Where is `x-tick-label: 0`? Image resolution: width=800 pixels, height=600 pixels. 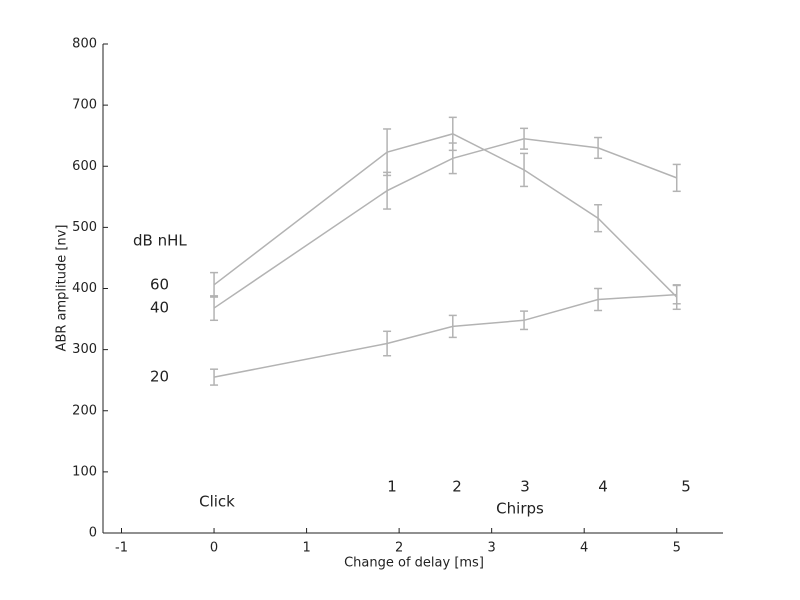
x-tick-label: 0 is located at coordinates (214, 548).